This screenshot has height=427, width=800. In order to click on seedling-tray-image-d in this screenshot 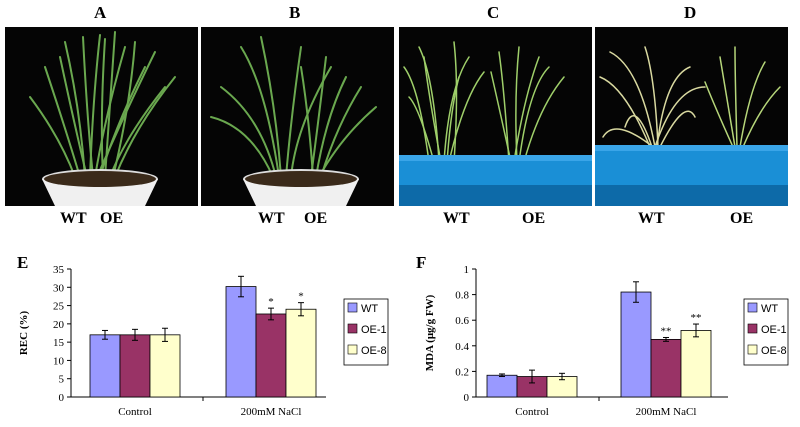, I will do `click(691, 116)`.